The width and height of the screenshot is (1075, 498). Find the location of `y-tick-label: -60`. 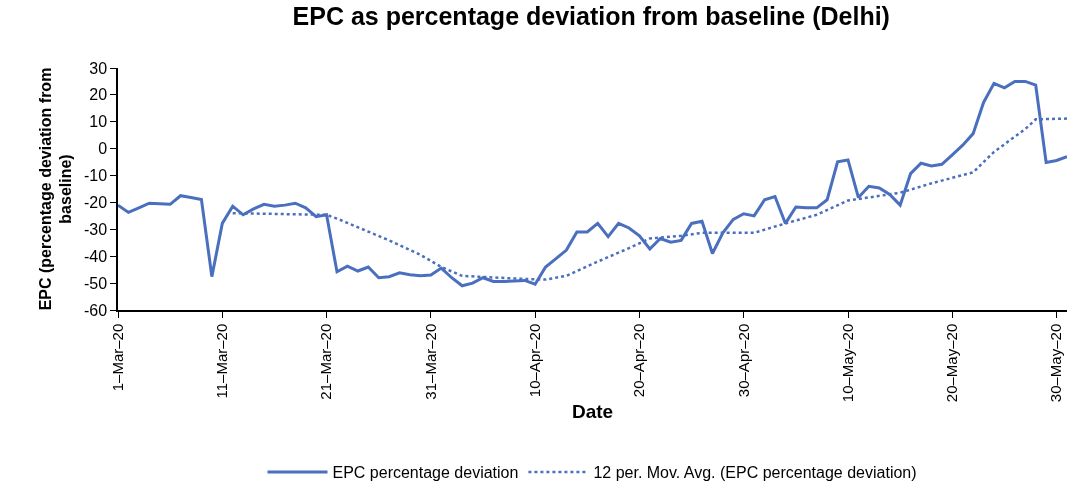

y-tick-label: -60 is located at coordinates (95, 310).